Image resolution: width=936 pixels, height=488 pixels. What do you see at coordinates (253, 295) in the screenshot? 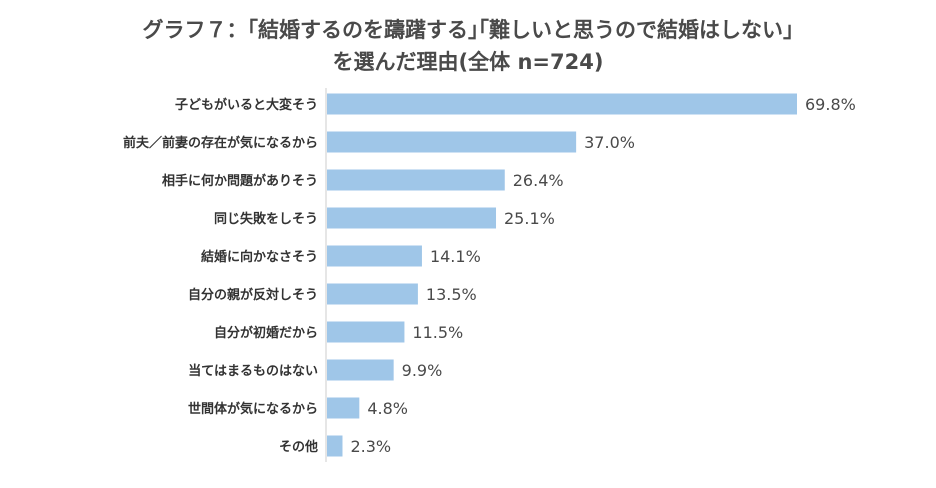
I see `category-label: 自分の親が反対しそう` at bounding box center [253, 295].